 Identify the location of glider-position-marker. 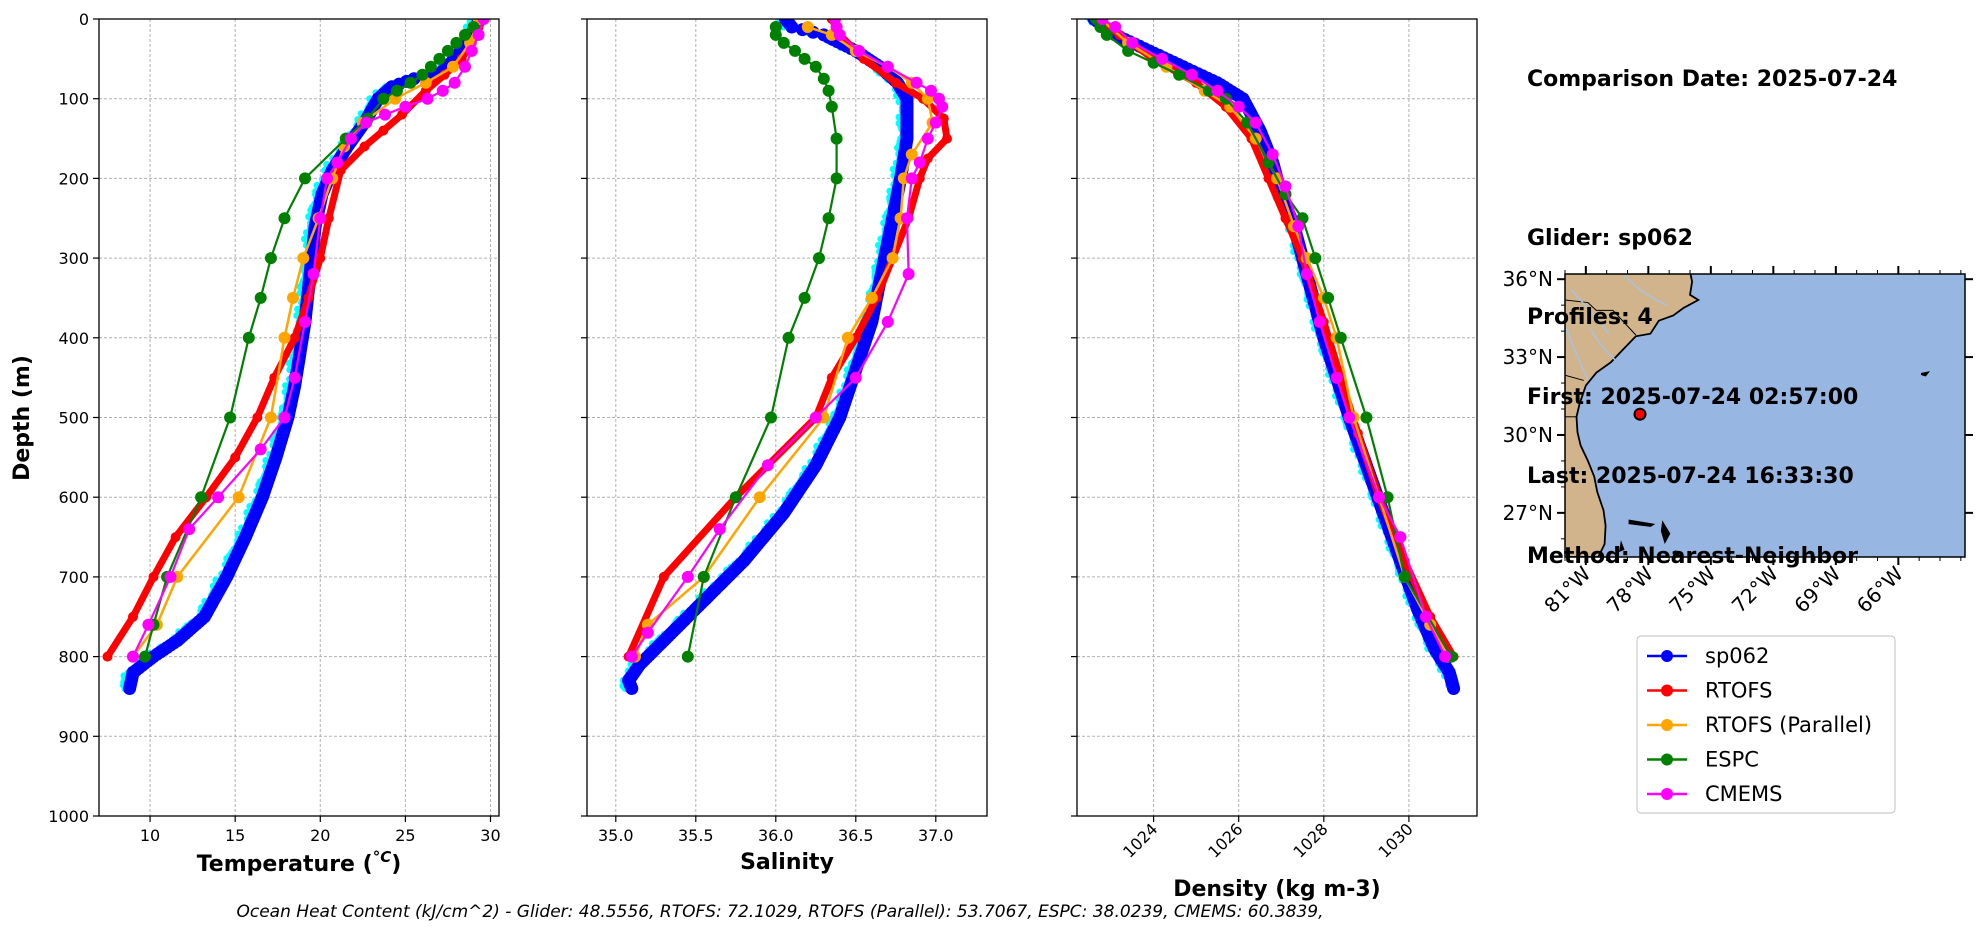
(1640, 414).